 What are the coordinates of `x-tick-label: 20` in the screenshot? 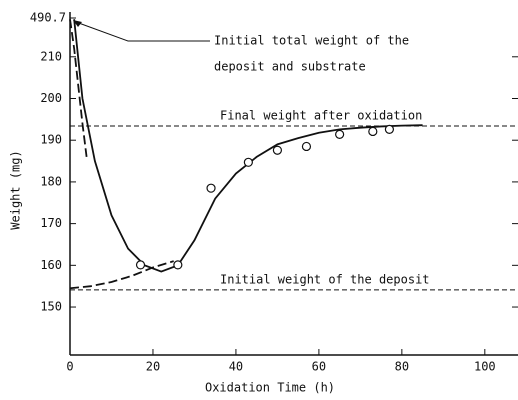 It's located at (153, 367).